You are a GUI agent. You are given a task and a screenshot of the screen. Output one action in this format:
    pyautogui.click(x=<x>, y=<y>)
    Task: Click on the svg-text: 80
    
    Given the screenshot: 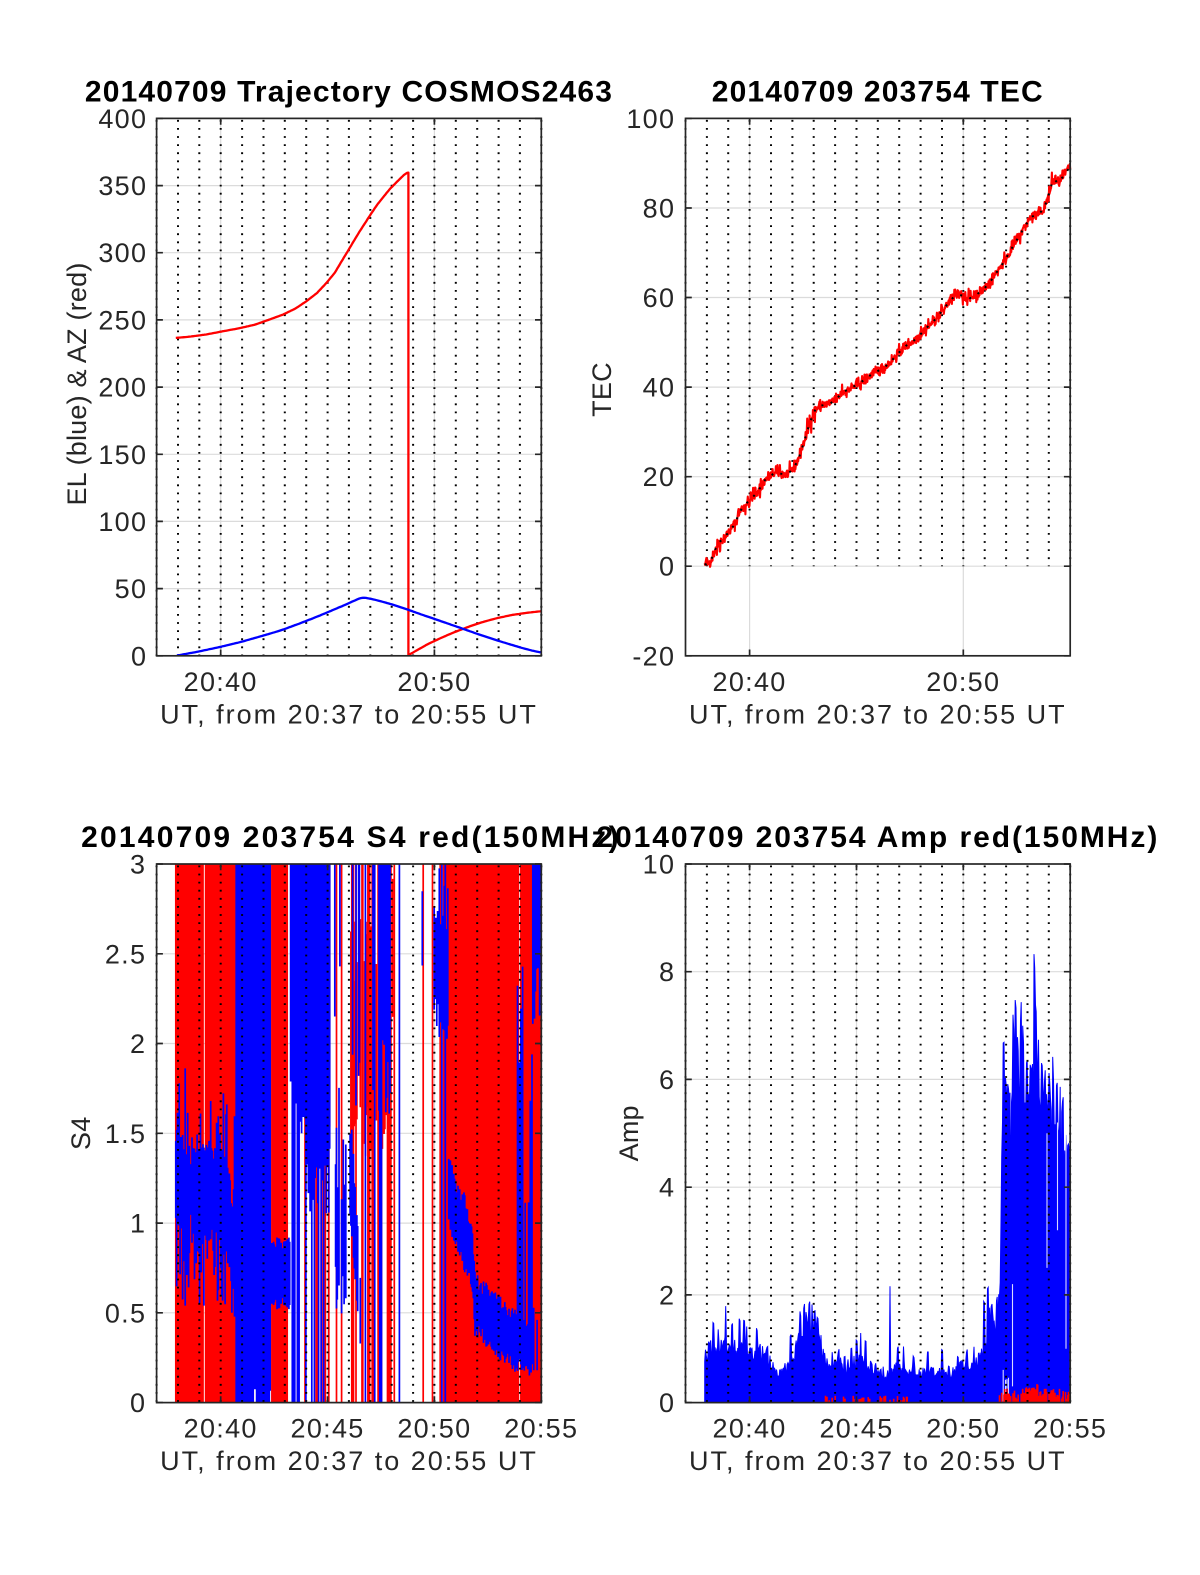 What is the action you would take?
    pyautogui.click(x=659, y=209)
    